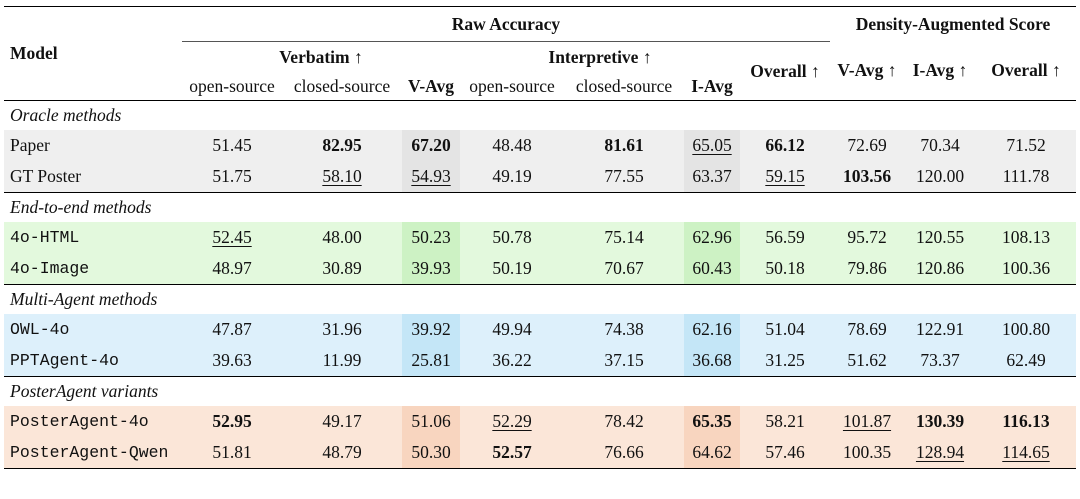 The height and width of the screenshot is (499, 1080). What do you see at coordinates (867, 269) in the screenshot?
I see `value-cell: 79.86` at bounding box center [867, 269].